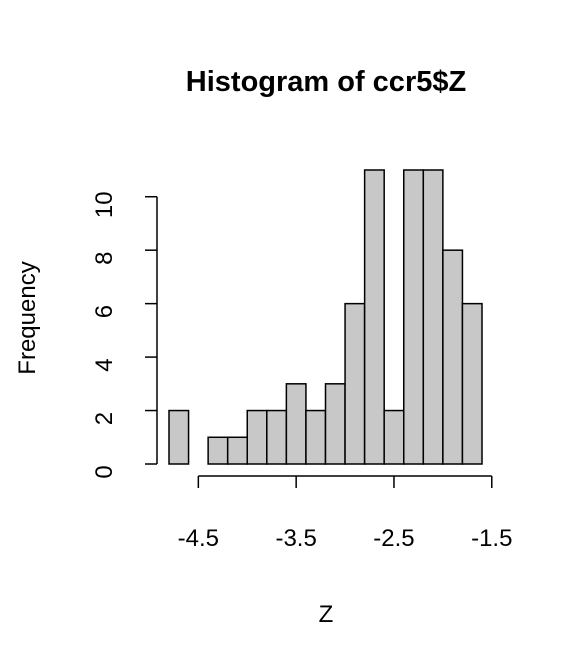 Image resolution: width=576 pixels, height=672 pixels. What do you see at coordinates (104, 258) in the screenshot?
I see `y-tick-label: 8` at bounding box center [104, 258].